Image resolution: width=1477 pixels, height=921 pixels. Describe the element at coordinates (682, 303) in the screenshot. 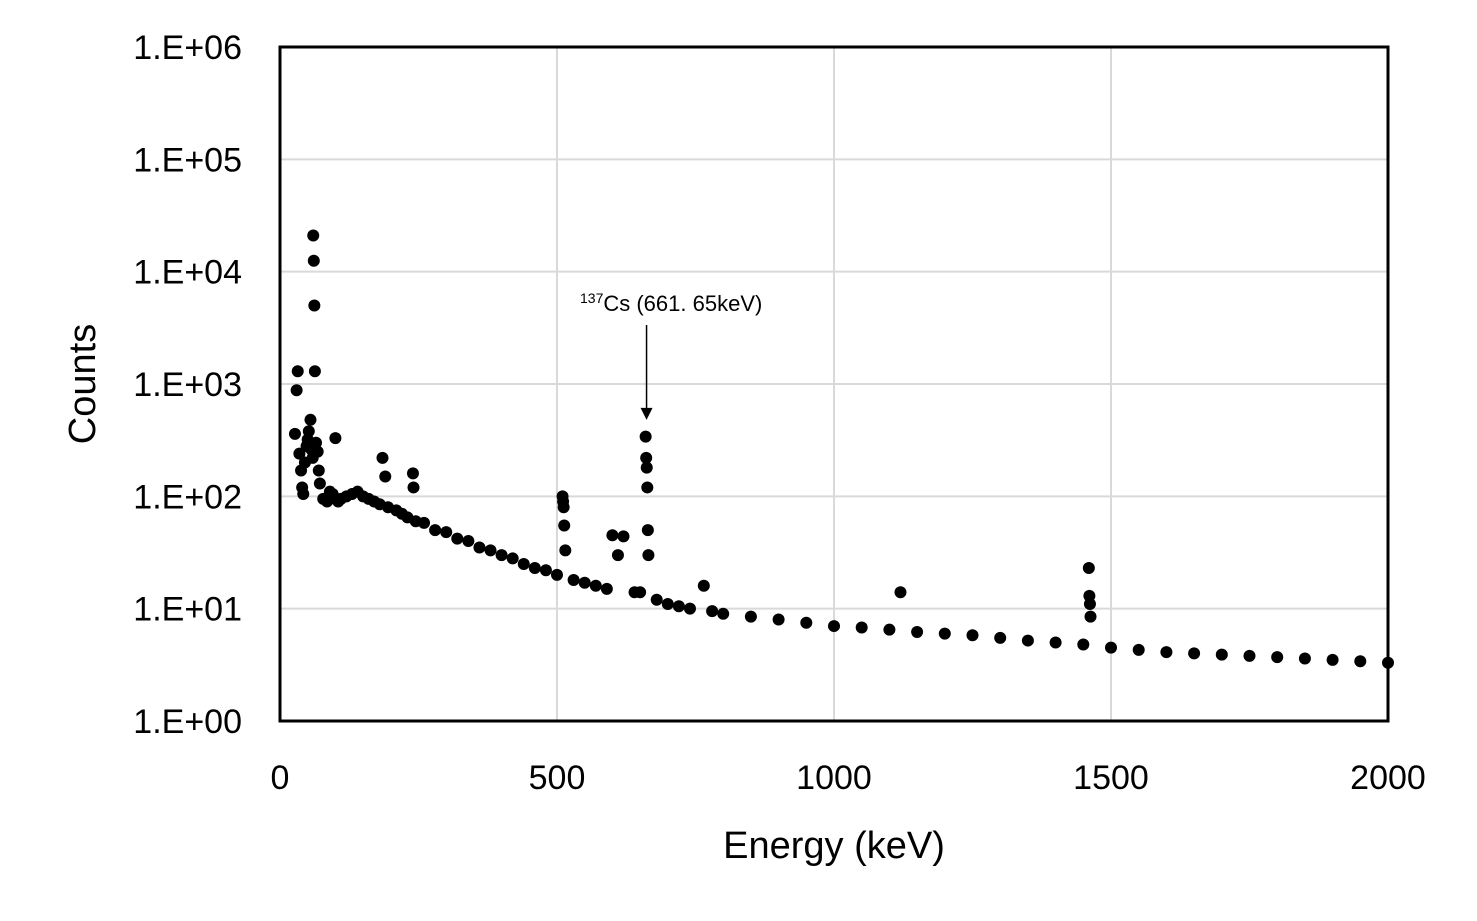

I see `annotation-text: Cs (661. 65keV)` at that location.